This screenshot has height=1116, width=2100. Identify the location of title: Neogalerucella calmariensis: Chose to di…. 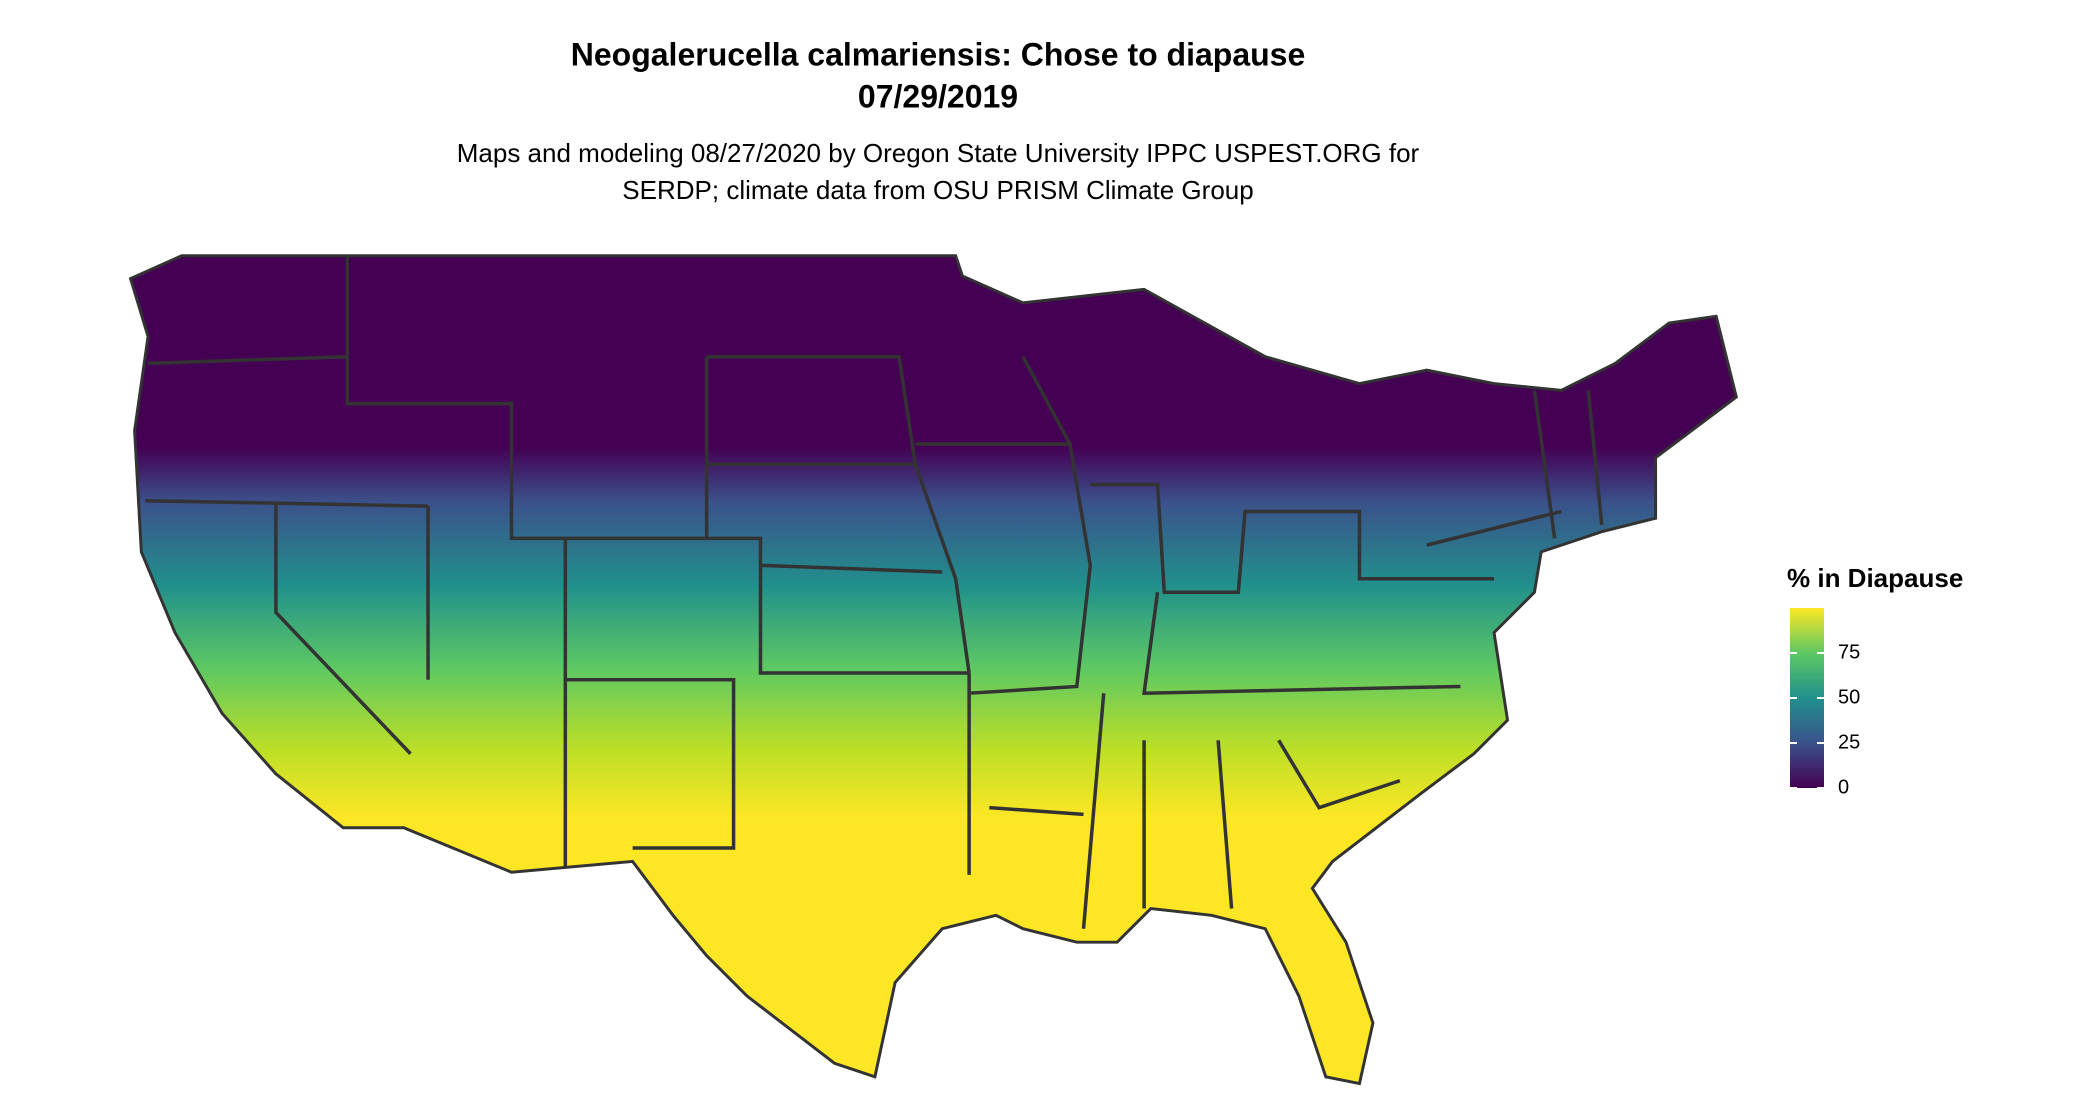
(938, 54).